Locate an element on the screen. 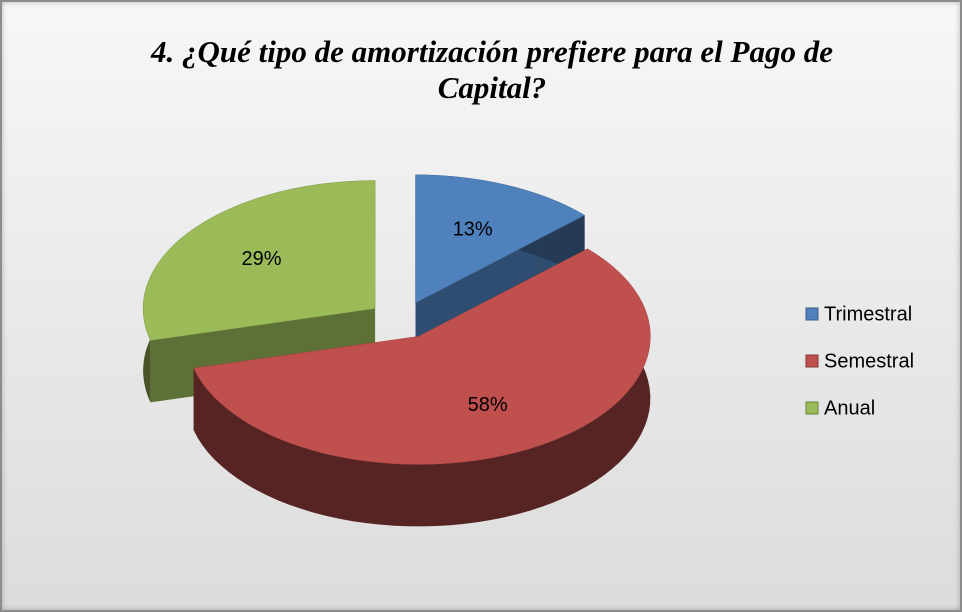  legend-label: Semestral is located at coordinates (869, 361).